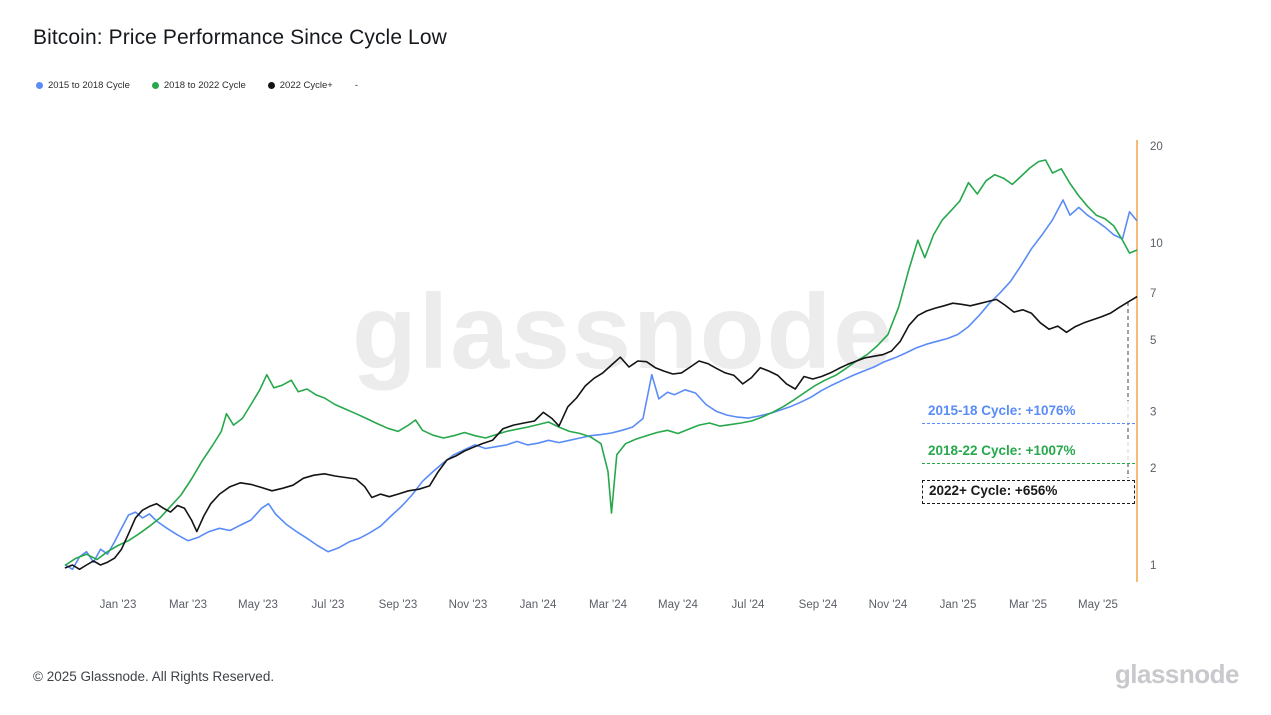  I want to click on x-axis-tick-label: May '24, so click(678, 605).